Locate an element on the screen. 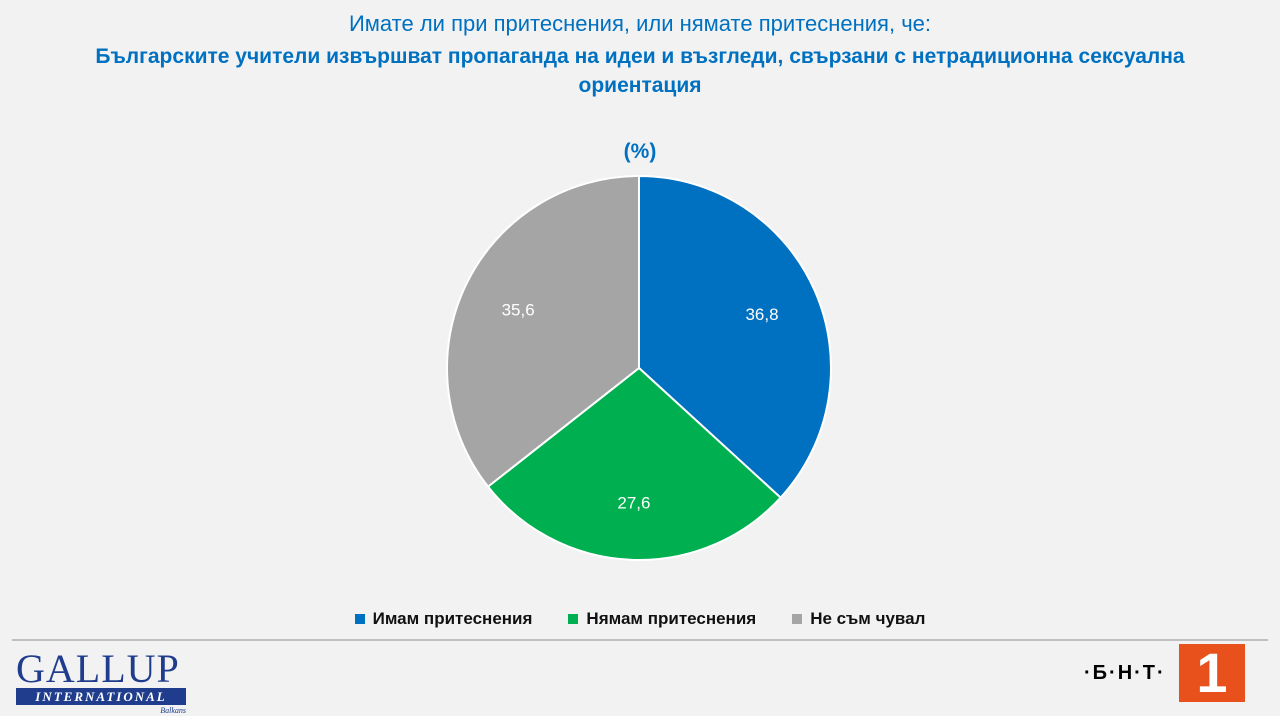  legend-item: Имам притеснения is located at coordinates (443, 619).